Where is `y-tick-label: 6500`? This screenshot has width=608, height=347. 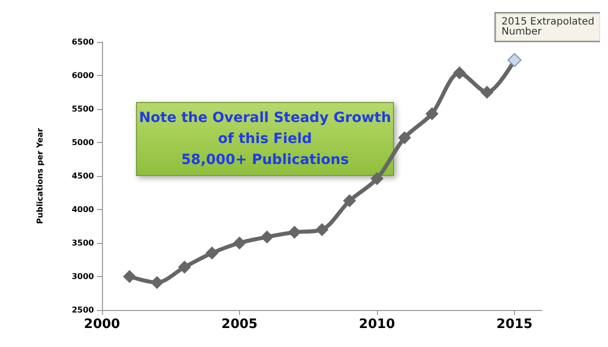 y-tick-label: 6500 is located at coordinates (83, 42).